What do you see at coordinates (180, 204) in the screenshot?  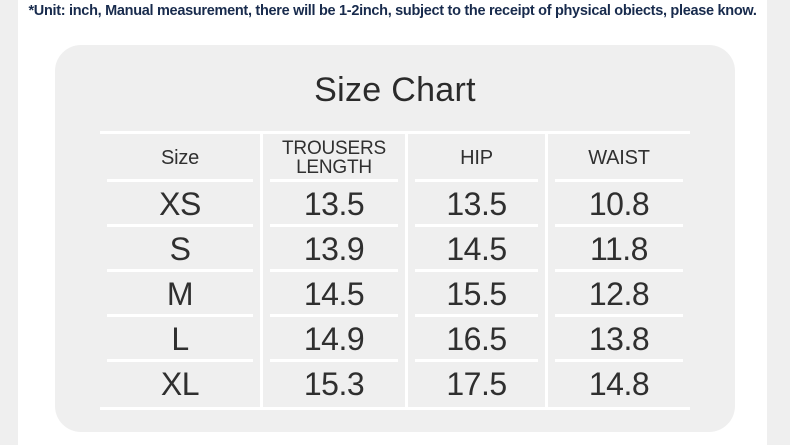 I see `size-cell: XS` at bounding box center [180, 204].